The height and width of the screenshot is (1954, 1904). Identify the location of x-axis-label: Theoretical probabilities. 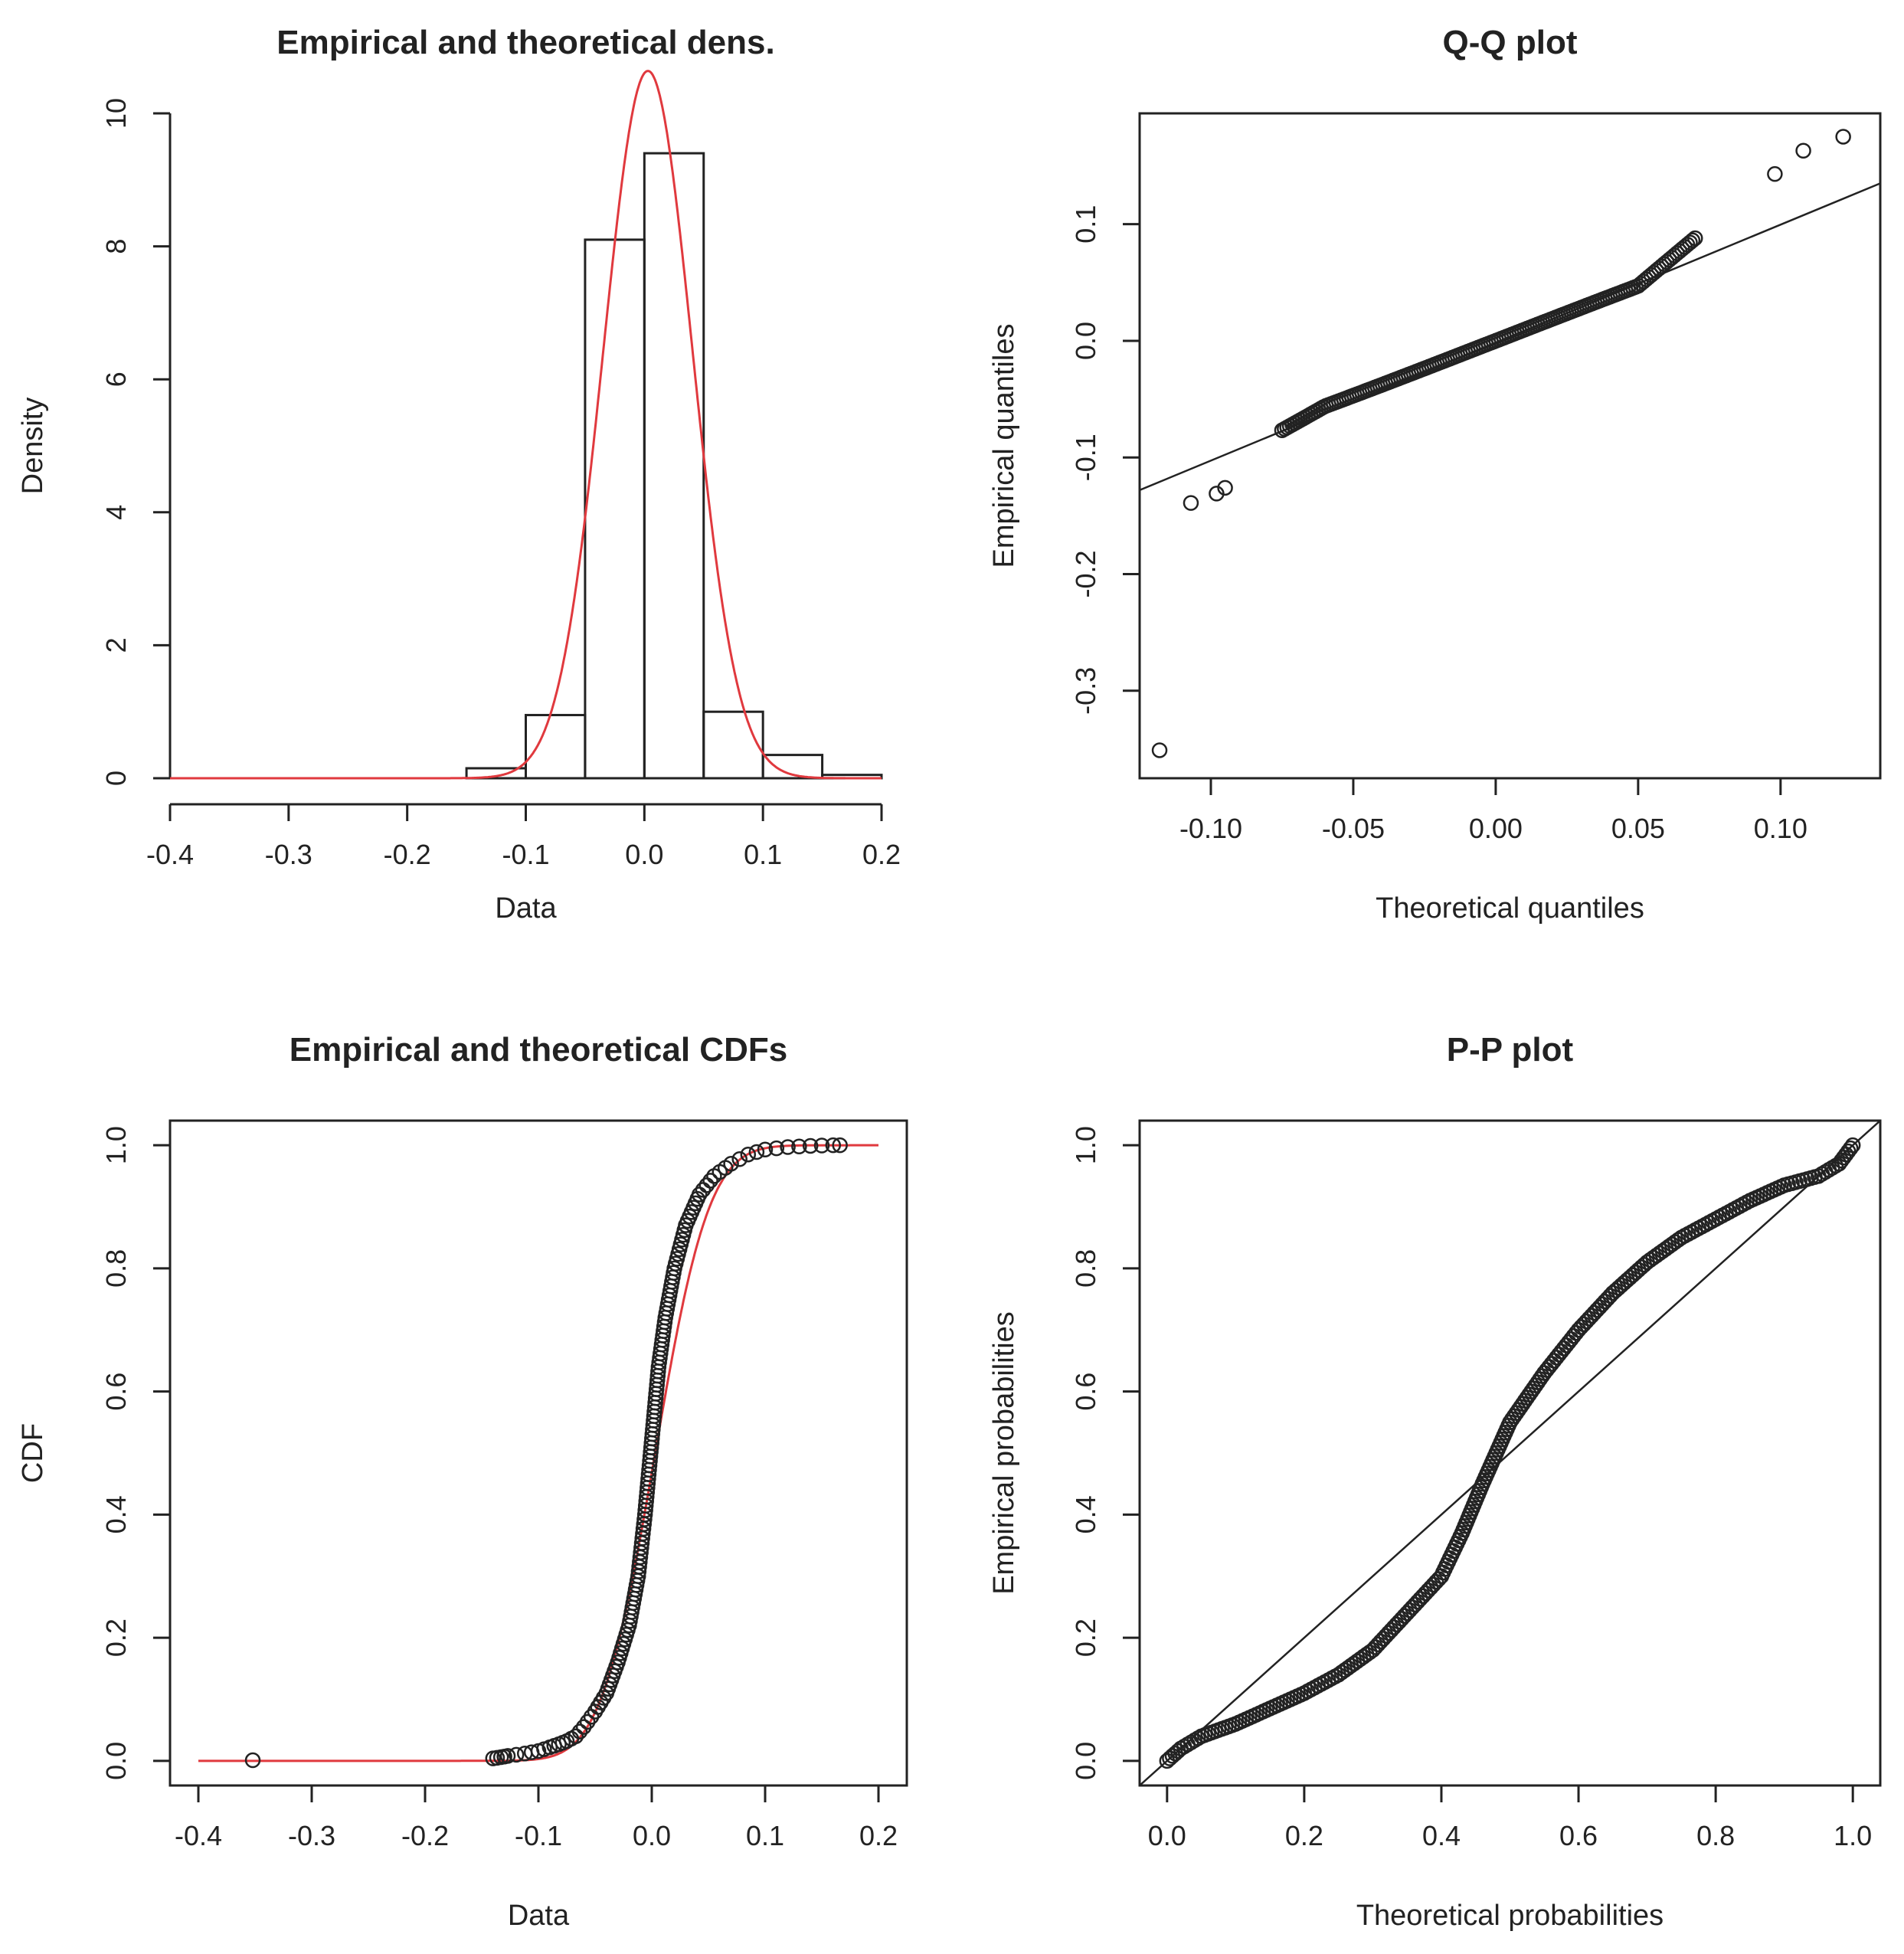
(1510, 1916).